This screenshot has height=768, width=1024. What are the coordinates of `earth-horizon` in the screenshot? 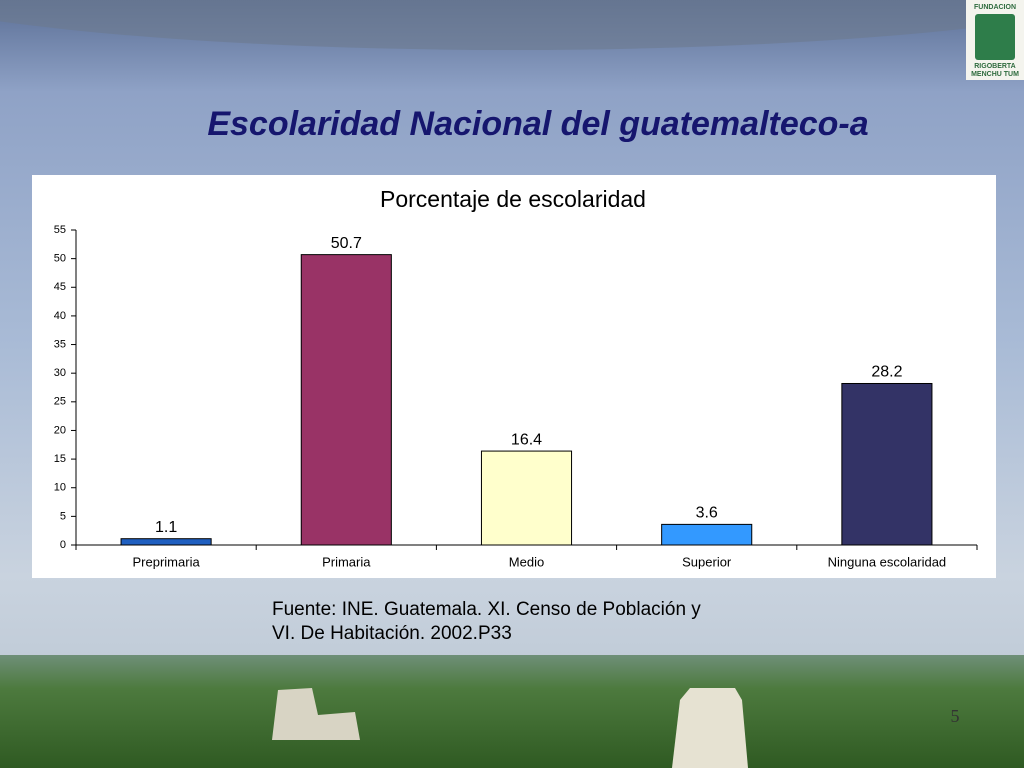 It's located at (512, 25).